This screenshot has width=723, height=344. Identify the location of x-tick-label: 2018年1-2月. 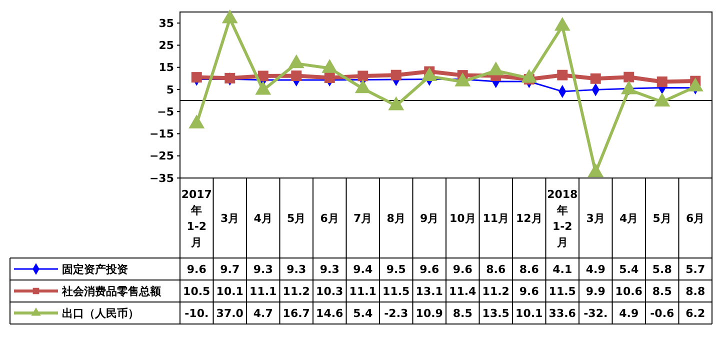
(562, 218).